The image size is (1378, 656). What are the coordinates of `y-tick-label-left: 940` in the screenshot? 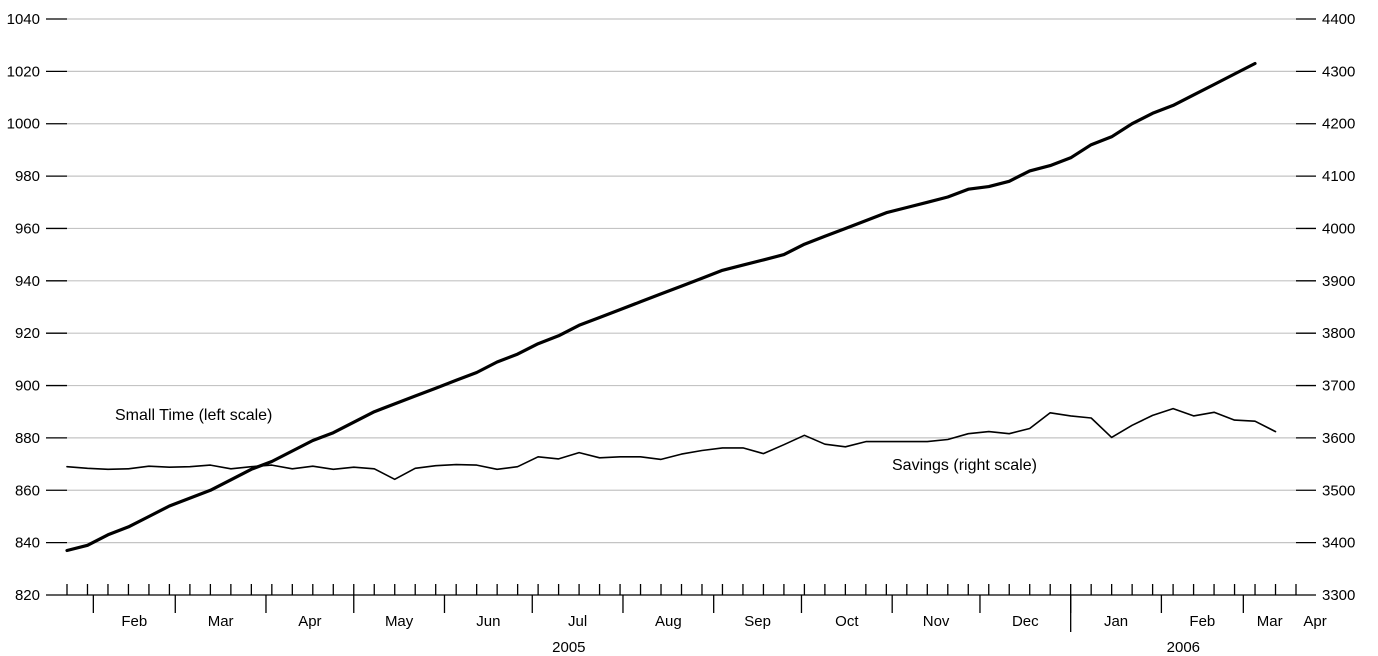 It's located at (27, 281).